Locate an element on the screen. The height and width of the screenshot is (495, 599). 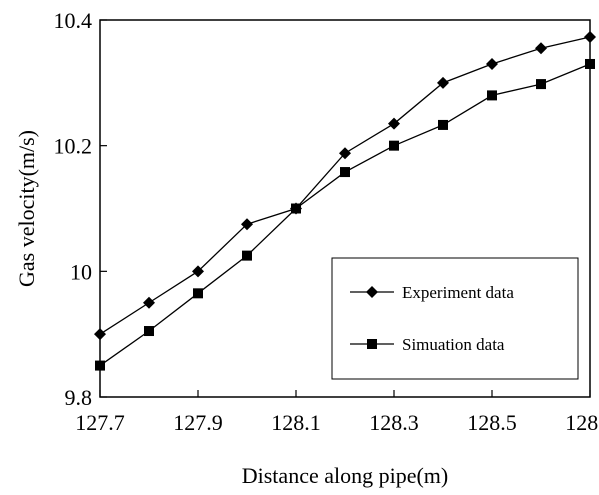
legend: Experiment data Simuation data is located at coordinates (455, 318).